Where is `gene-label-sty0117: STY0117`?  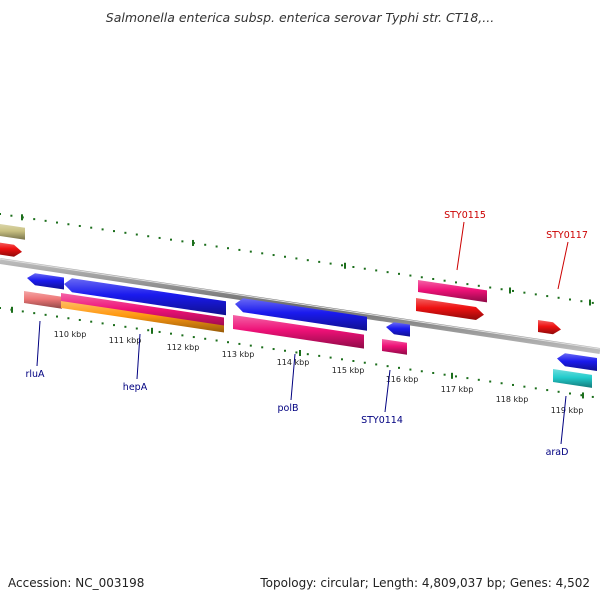
gene-label-sty0117: STY0117 is located at coordinates (567, 235).